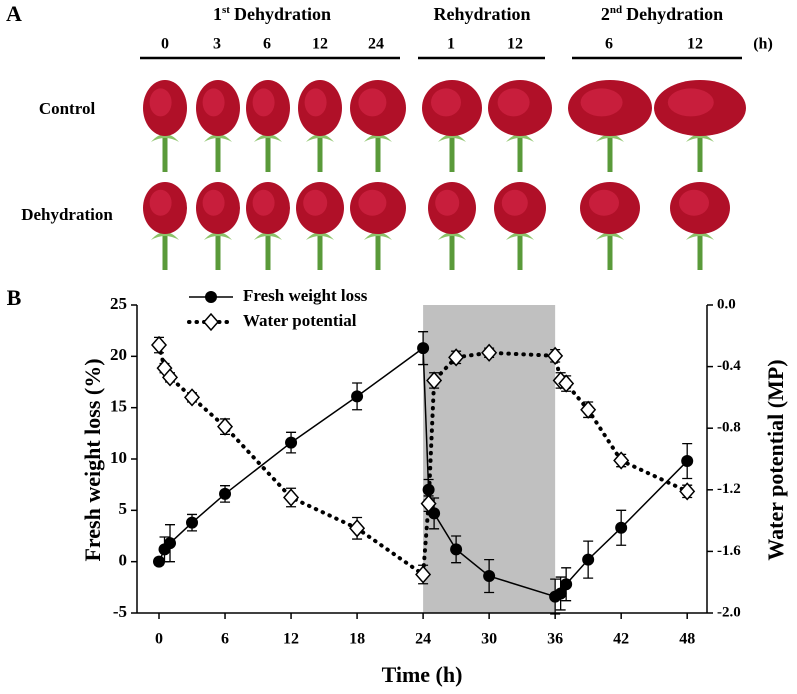  What do you see at coordinates (123, 508) in the screenshot?
I see `y-tick-label: 5` at bounding box center [123, 508].